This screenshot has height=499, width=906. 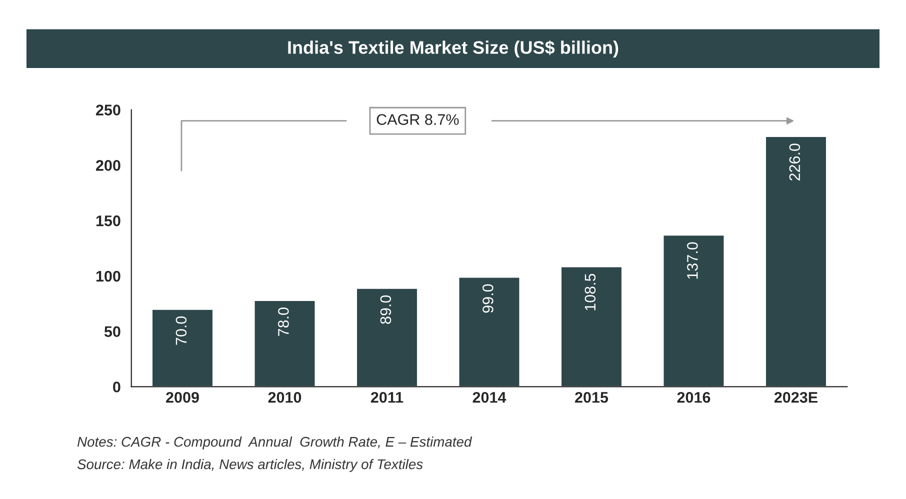 I want to click on chart-title: India's Textile Market Size (US$ billion), so click(x=453, y=49).